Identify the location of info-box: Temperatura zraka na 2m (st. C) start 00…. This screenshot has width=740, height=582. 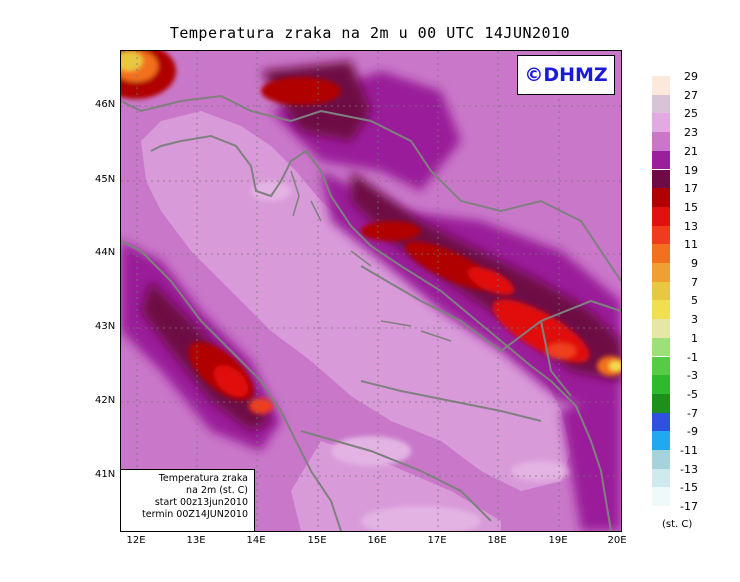
(188, 500).